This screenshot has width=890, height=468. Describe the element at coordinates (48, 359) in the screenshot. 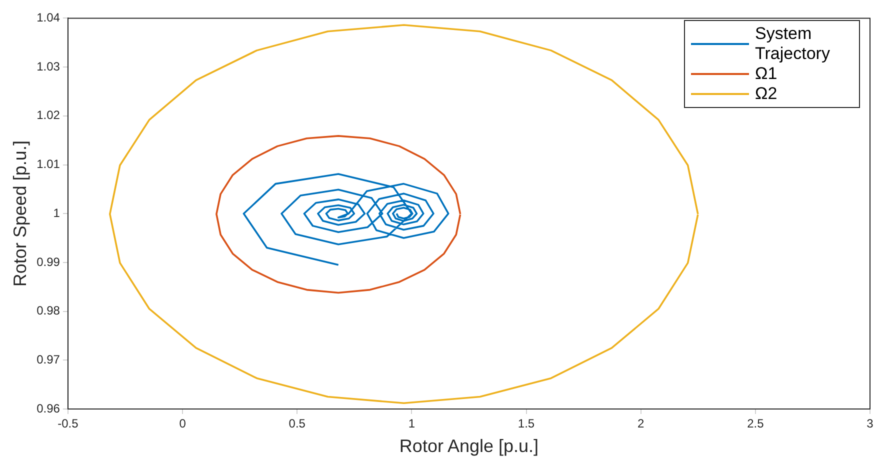

I see `y-tick-label: 0.97` at that location.